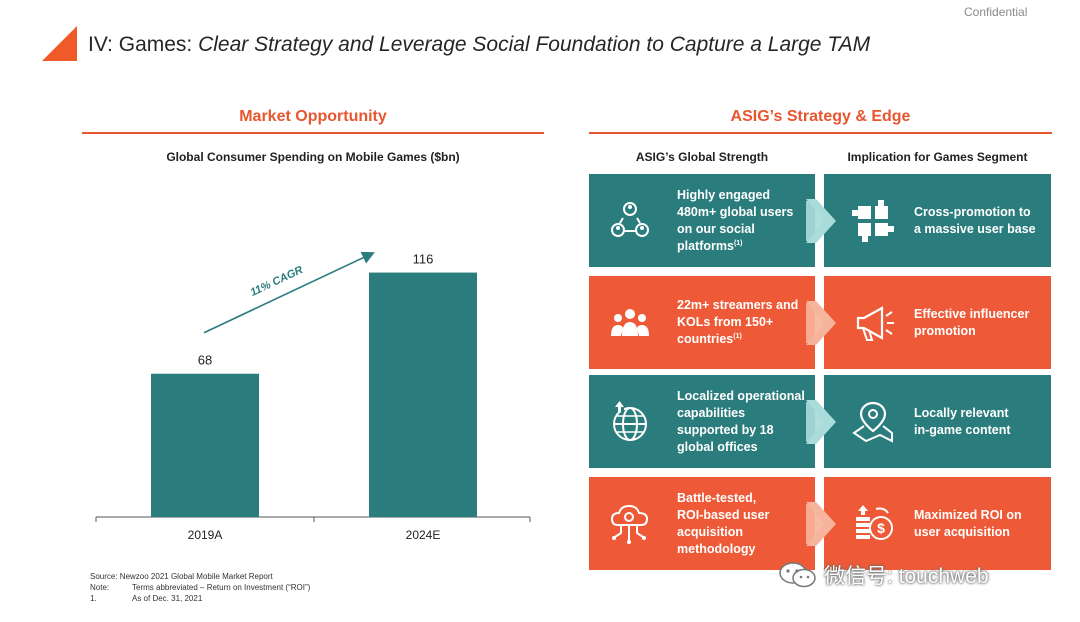 The image size is (1080, 622). What do you see at coordinates (313, 116) in the screenshot?
I see `market-opportunity-heading: Market Opportunity` at bounding box center [313, 116].